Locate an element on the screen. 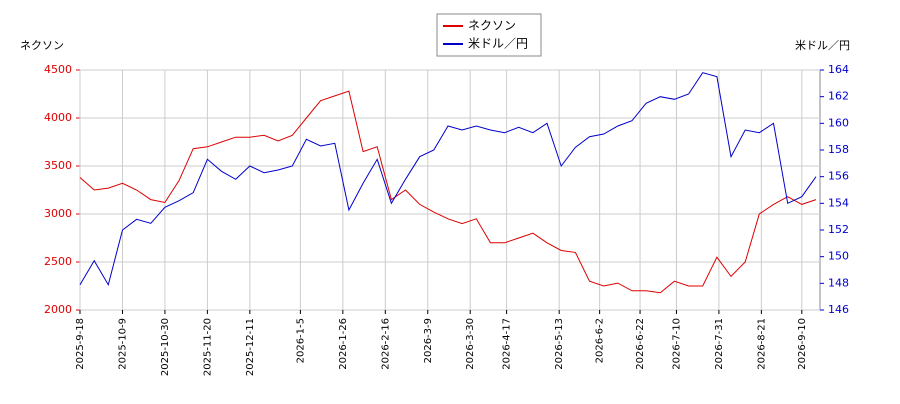  y2-axis-label: 米ドル／円 is located at coordinates (822, 45).